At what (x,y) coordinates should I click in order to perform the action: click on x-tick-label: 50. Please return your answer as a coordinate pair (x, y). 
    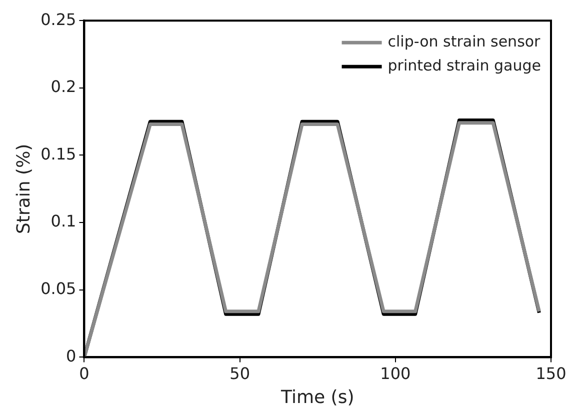
    Looking at the image, I should click on (240, 373).